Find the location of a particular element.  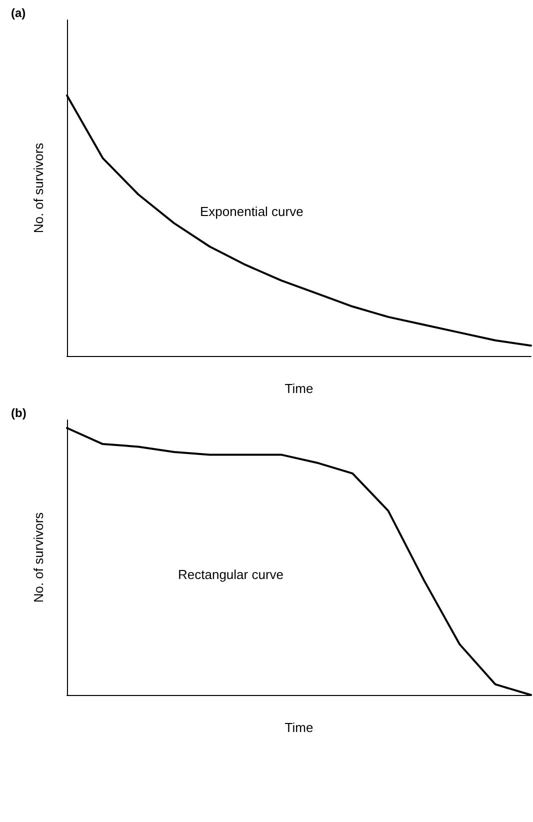

chart-title: (b) is located at coordinates (18, 413).